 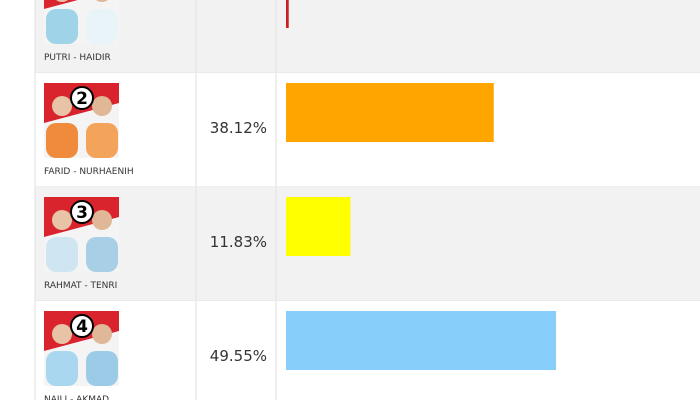 I want to click on candidate-name: FARID - NURHAENIH, so click(x=89, y=172).